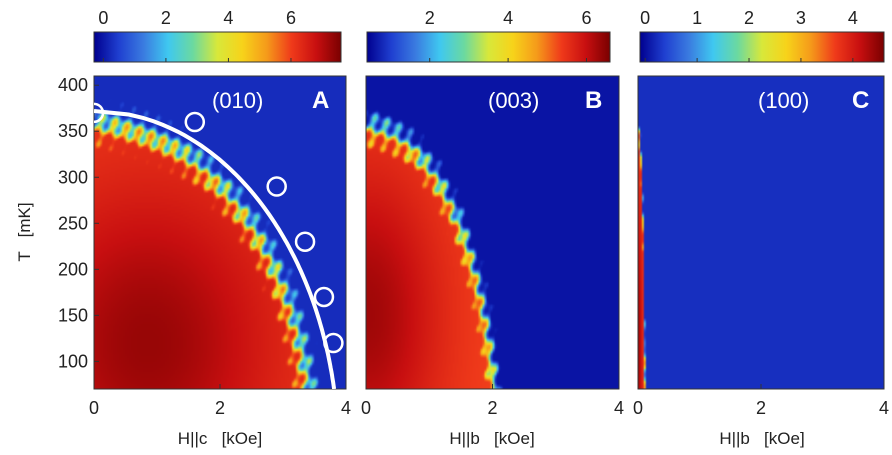  What do you see at coordinates (801, 18) in the screenshot?
I see `colorbar-tick-label: 3` at bounding box center [801, 18].